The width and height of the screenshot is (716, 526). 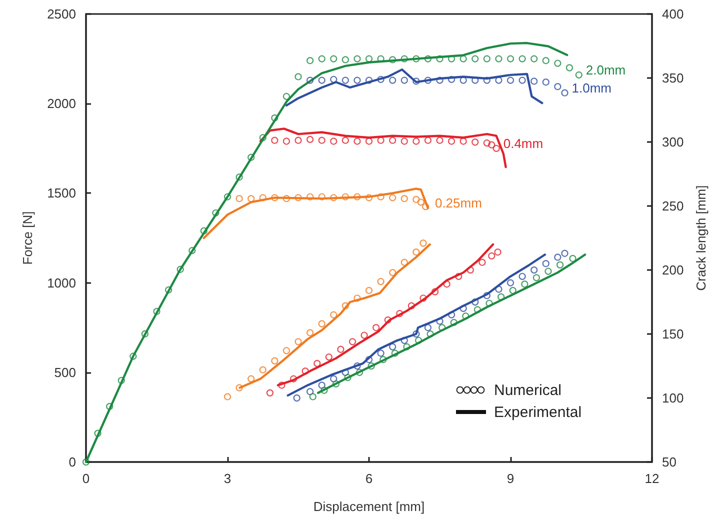 I want to click on y-axis-title: Force [N], so click(x=27, y=238).